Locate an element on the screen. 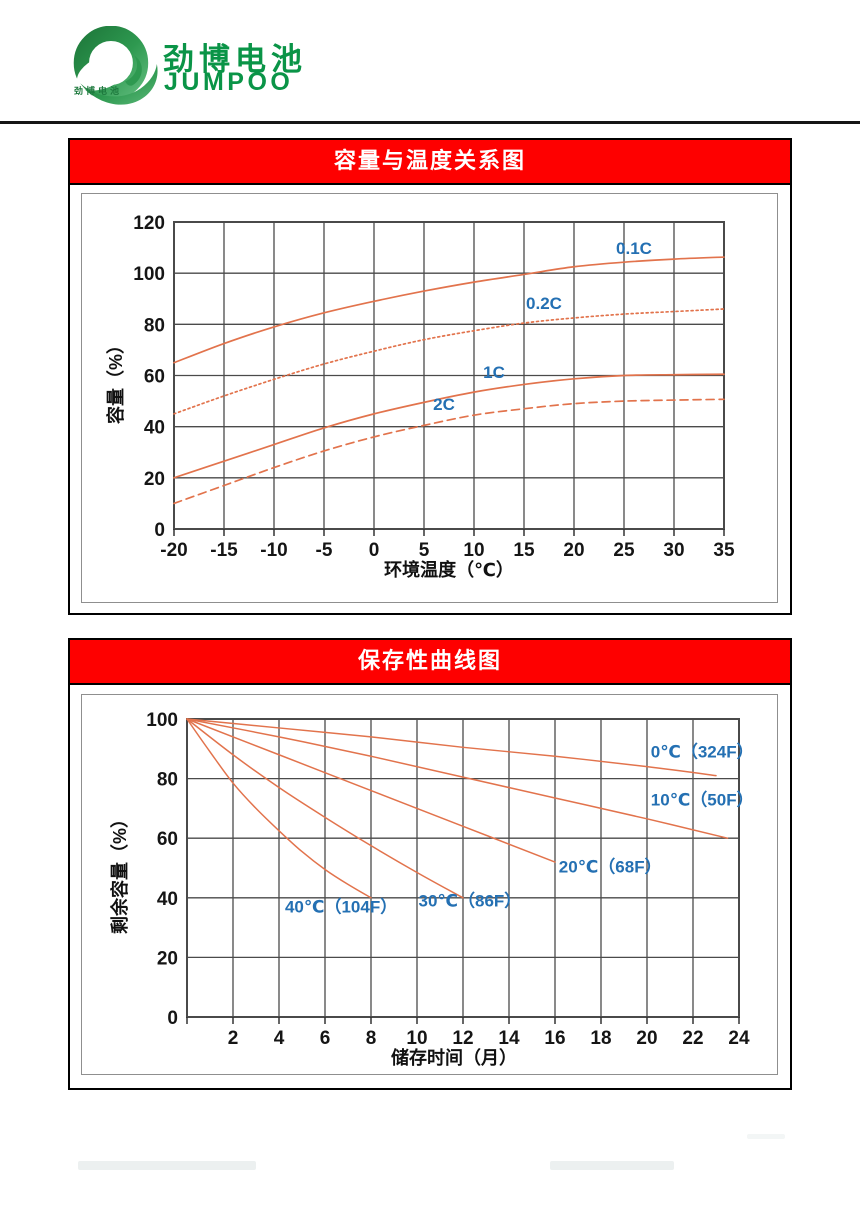 This screenshot has width=860, height=1216. header-divider is located at coordinates (430, 122).